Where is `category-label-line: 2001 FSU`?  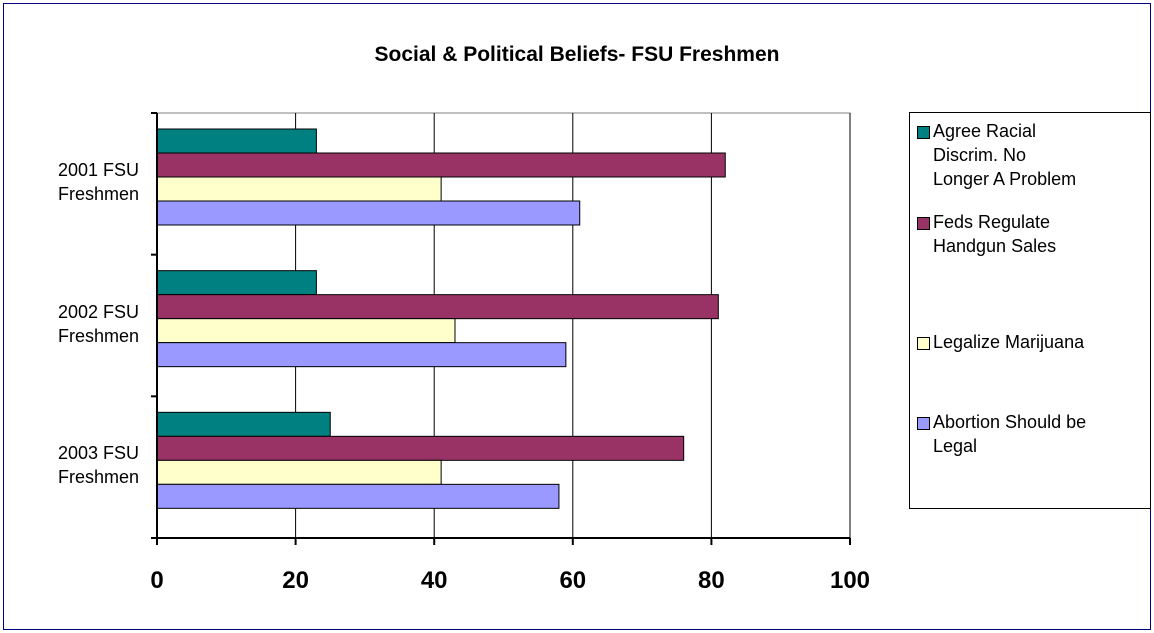
category-label-line: 2001 FSU is located at coordinates (98, 169).